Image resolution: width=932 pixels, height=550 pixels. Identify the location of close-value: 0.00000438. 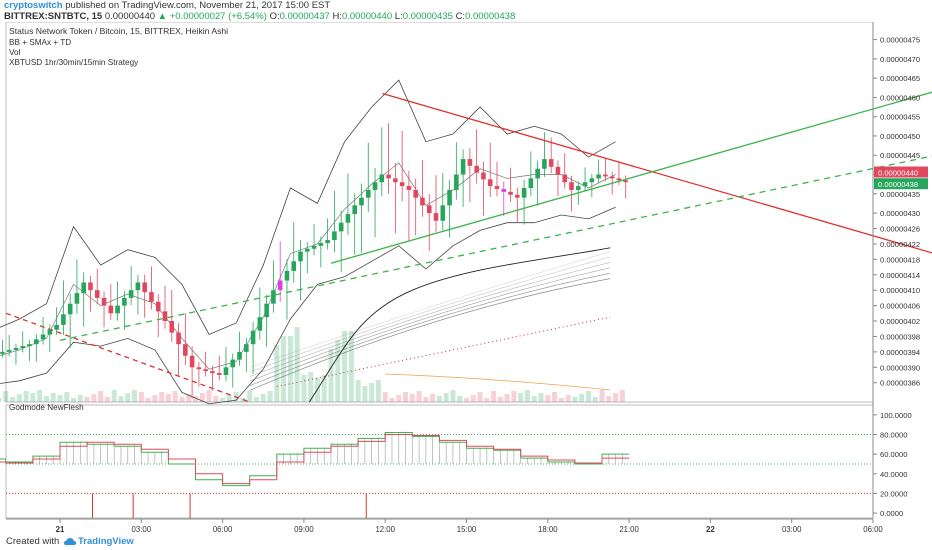
(490, 16).